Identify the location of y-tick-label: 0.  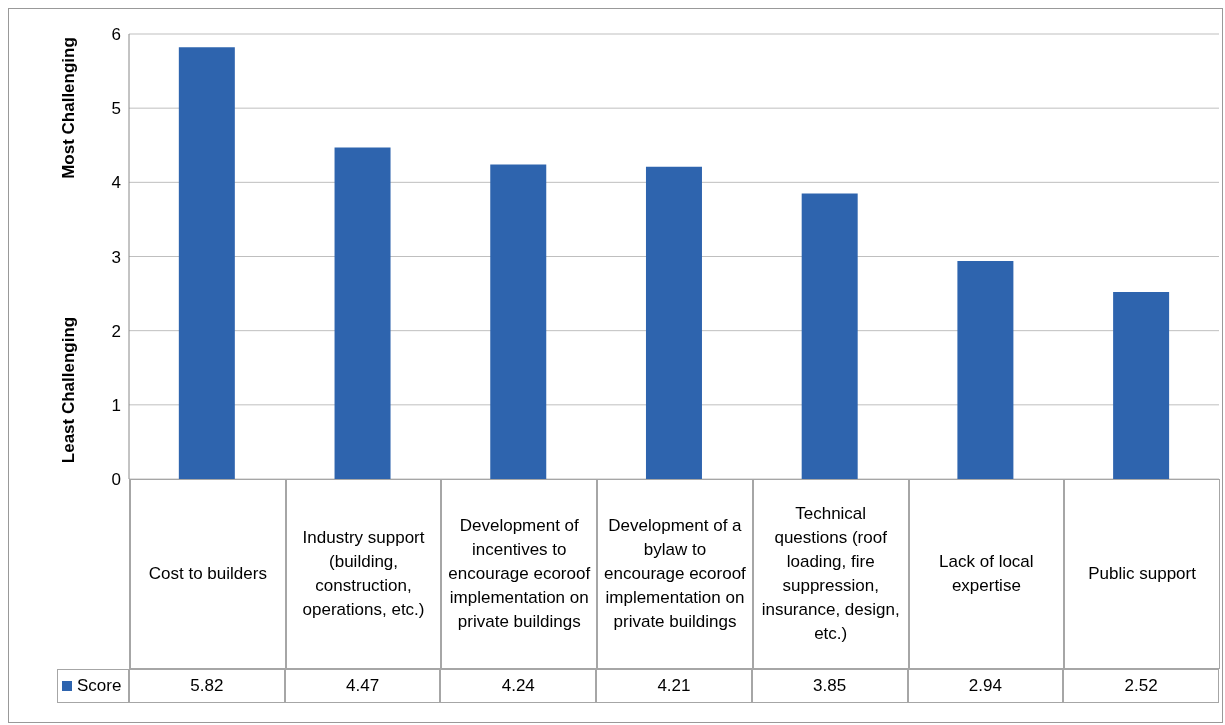
(116, 480).